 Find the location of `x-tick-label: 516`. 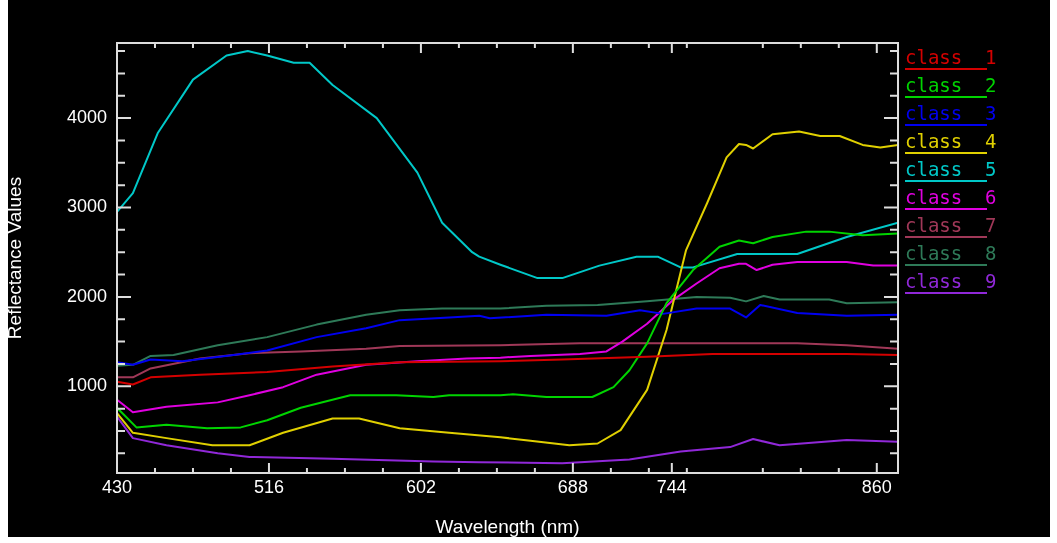

x-tick-label: 516 is located at coordinates (268, 486).